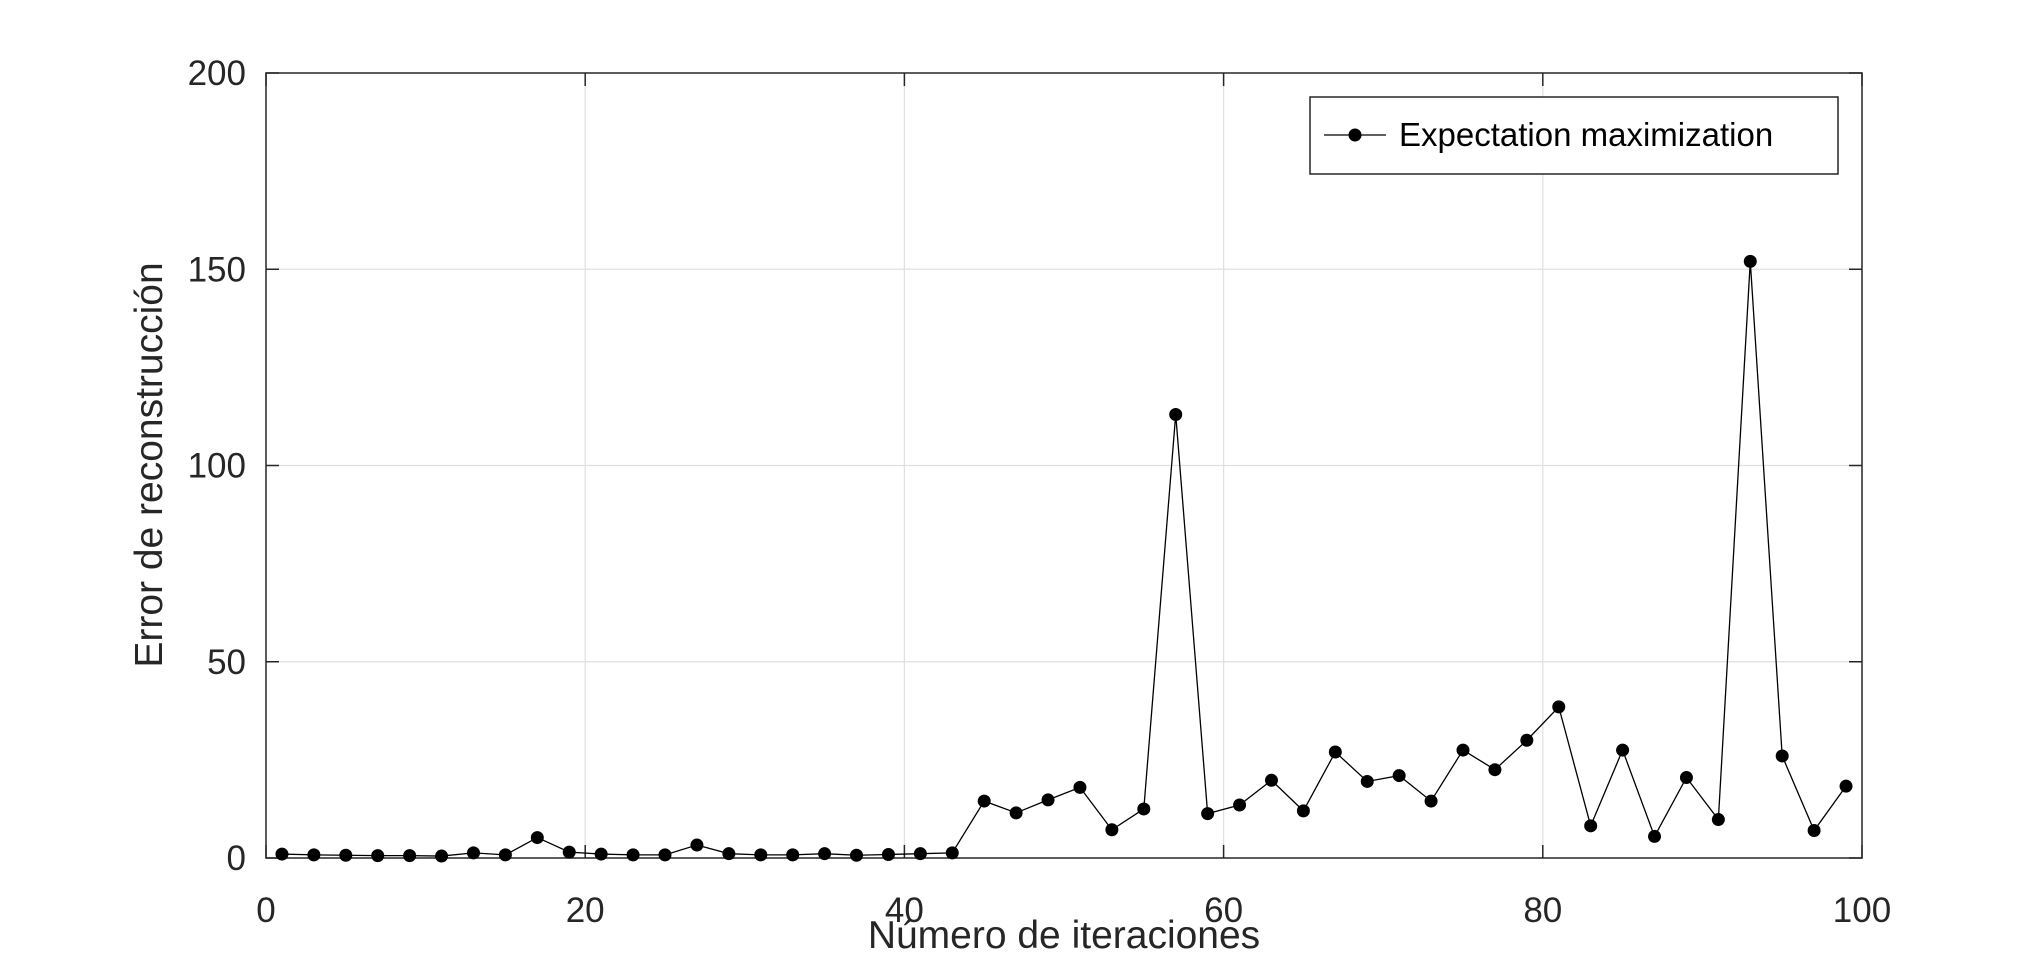  What do you see at coordinates (1355, 135) in the screenshot?
I see `legend-marker` at bounding box center [1355, 135].